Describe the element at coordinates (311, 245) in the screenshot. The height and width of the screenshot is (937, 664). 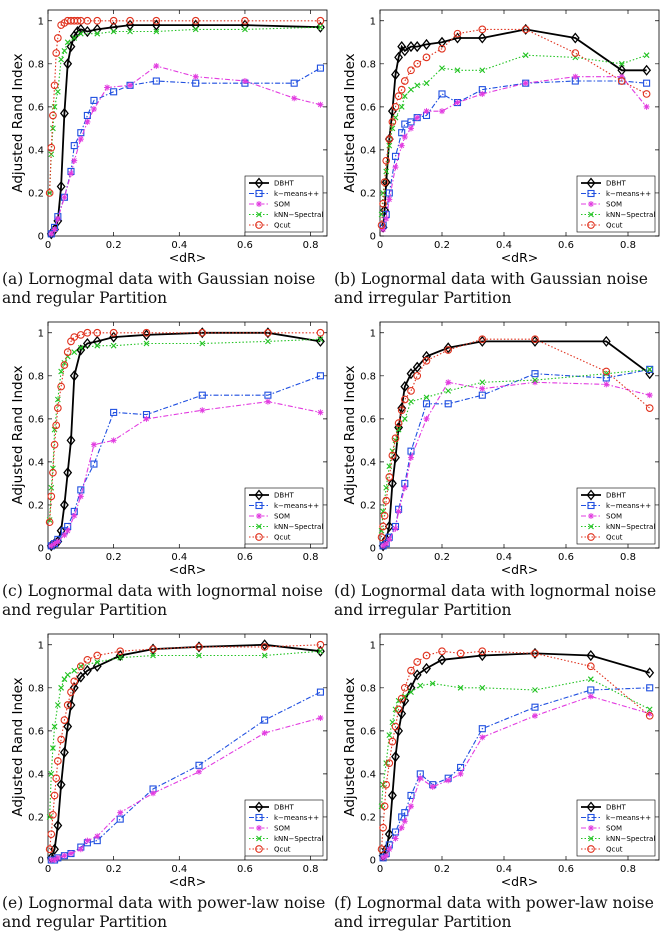
I see `x-tick-label: 0.8` at that location.